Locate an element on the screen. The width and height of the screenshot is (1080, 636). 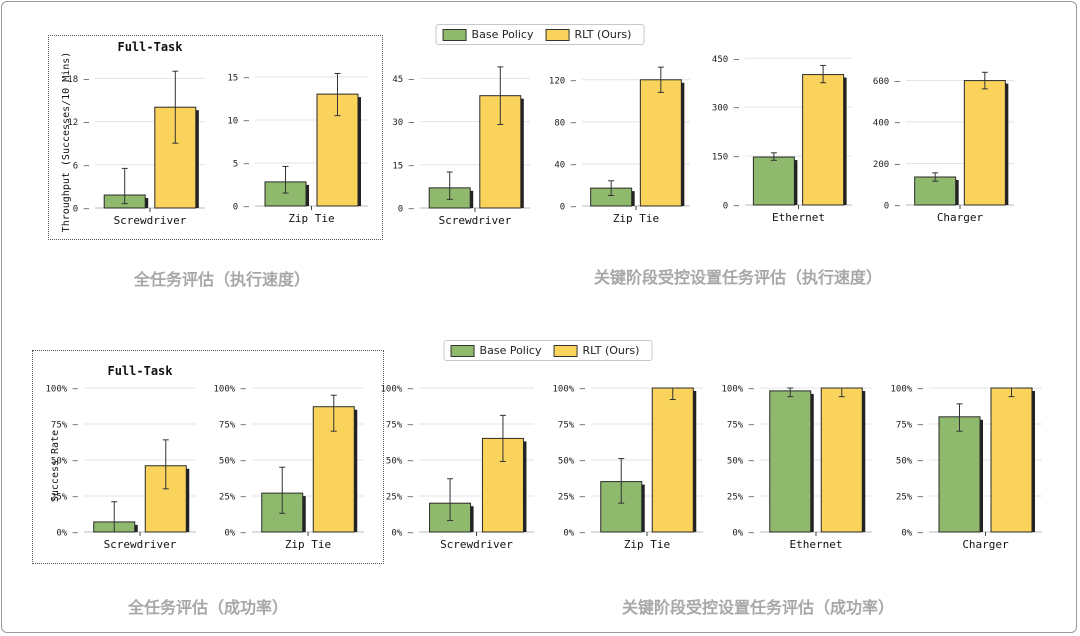
y-tick-label: 30 – is located at coordinates (403, 123).